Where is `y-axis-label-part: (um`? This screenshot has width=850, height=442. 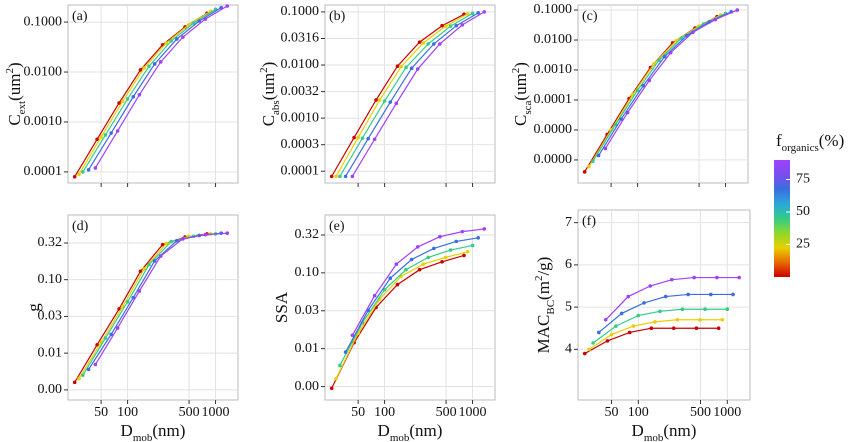
y-axis-label-part: (um is located at coordinates (268, 86).